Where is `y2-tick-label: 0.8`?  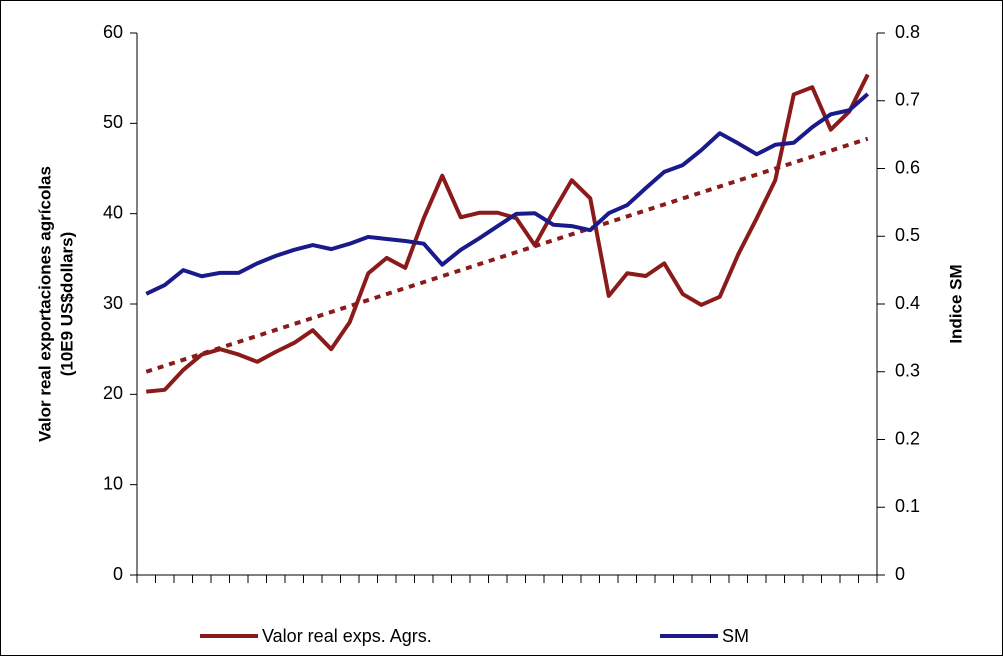
y2-tick-label: 0.8 is located at coordinates (907, 32).